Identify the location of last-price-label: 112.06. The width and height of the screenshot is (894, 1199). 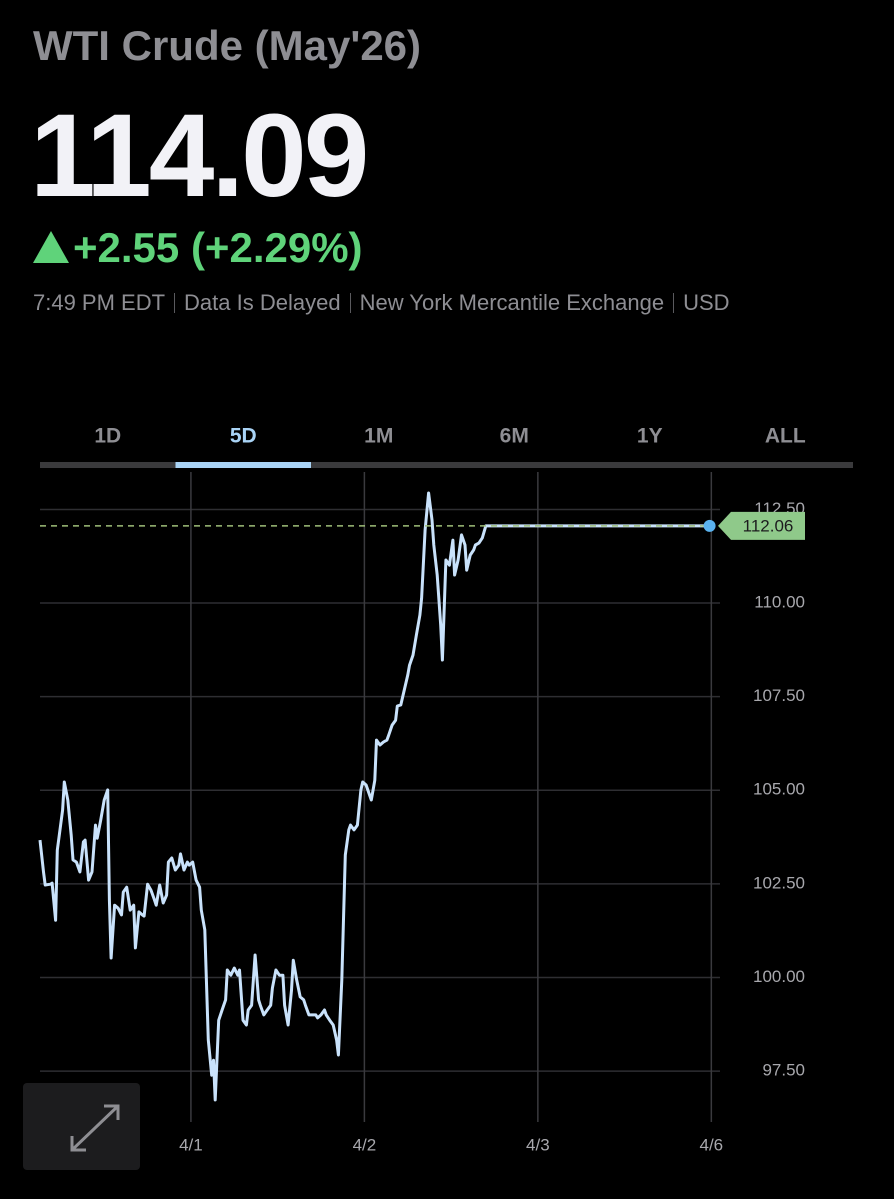
(768, 525).